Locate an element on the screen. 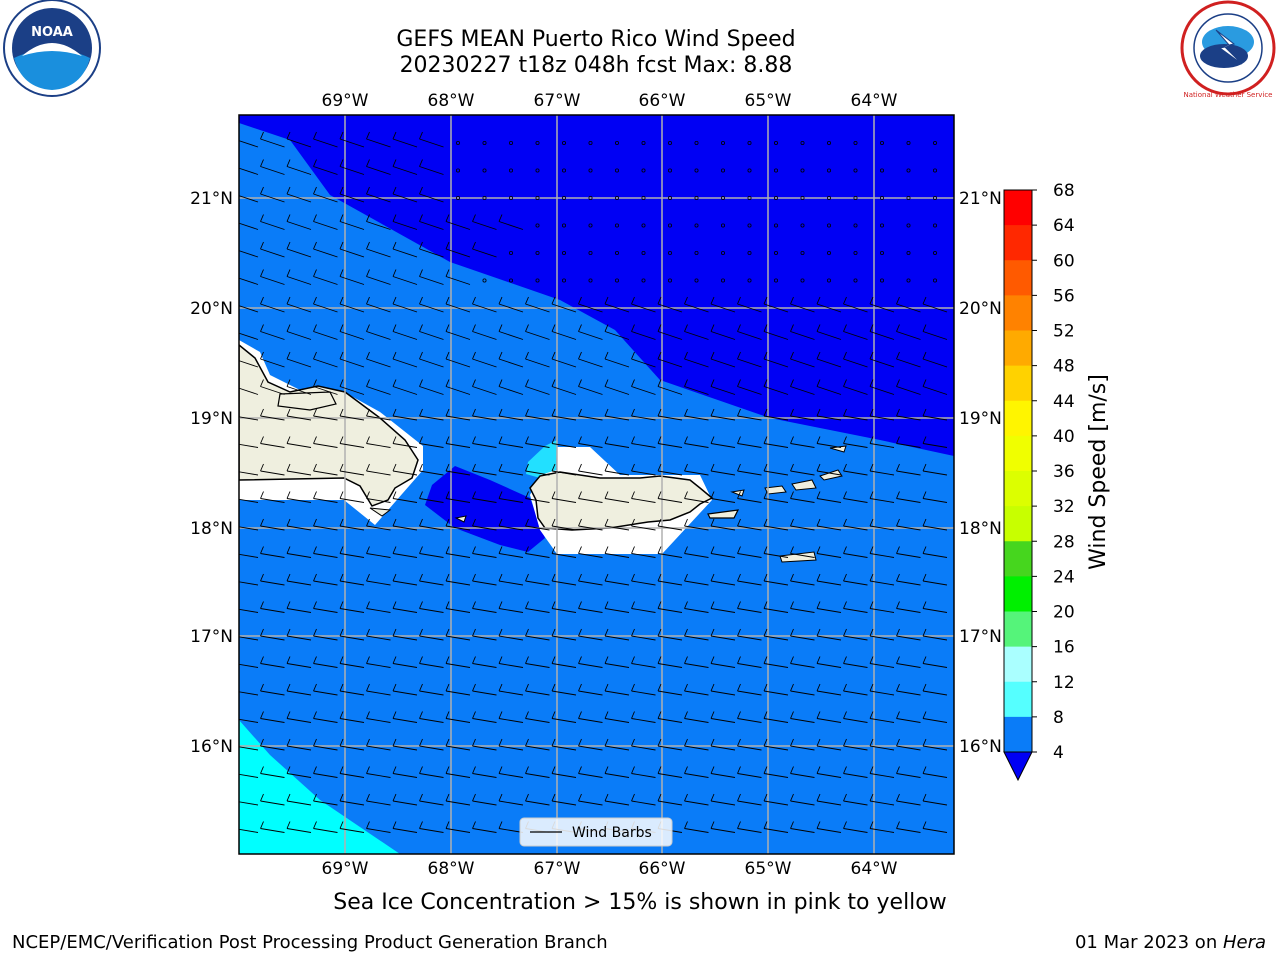  mona-island is located at coordinates (460, 519).